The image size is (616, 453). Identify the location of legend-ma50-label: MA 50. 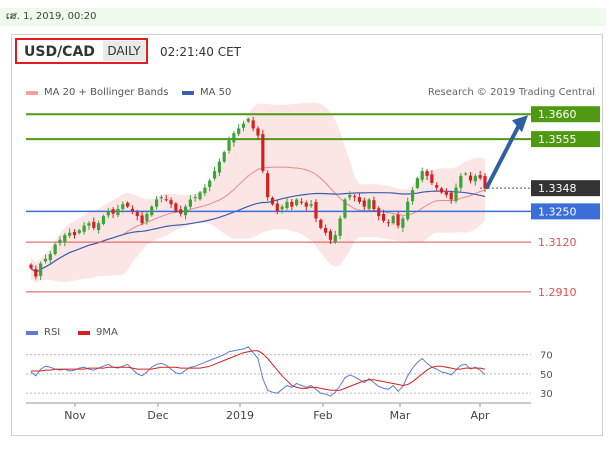
(216, 92).